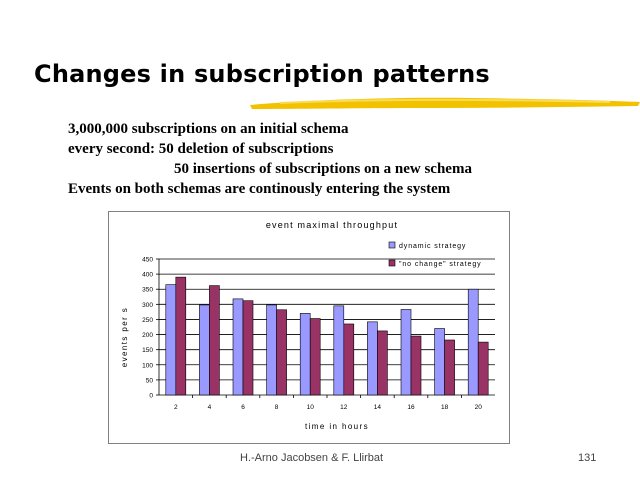 The image size is (640, 480). Describe the element at coordinates (445, 407) in the screenshot. I see `x-tick-label: 18` at that location.